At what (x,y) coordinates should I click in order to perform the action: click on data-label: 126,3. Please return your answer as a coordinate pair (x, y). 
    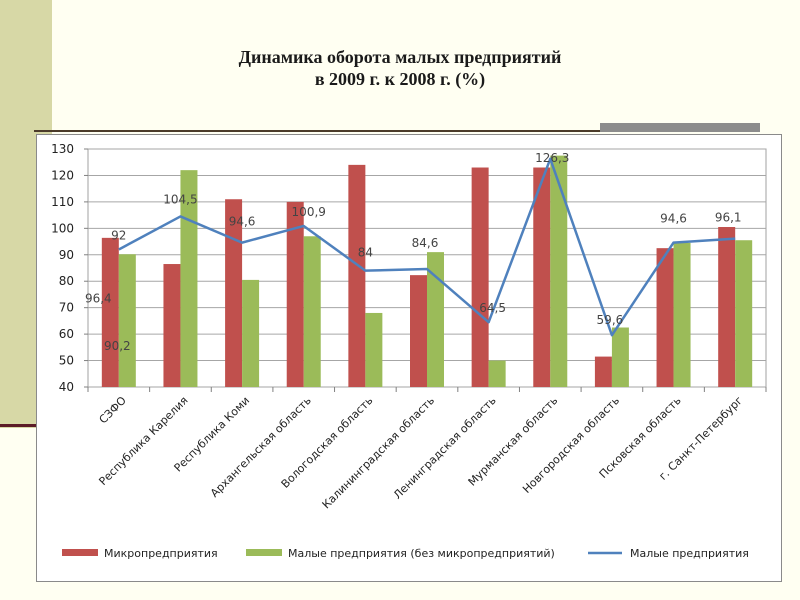
    Looking at the image, I should click on (552, 158).